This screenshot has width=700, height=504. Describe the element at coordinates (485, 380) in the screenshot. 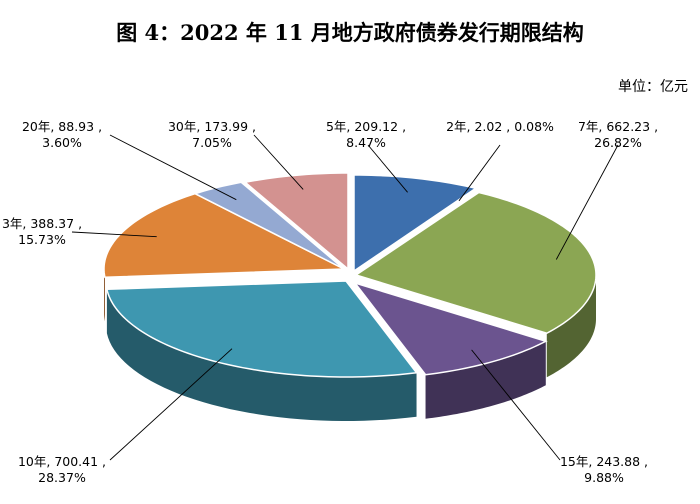

I see `pie-side-15年` at that location.